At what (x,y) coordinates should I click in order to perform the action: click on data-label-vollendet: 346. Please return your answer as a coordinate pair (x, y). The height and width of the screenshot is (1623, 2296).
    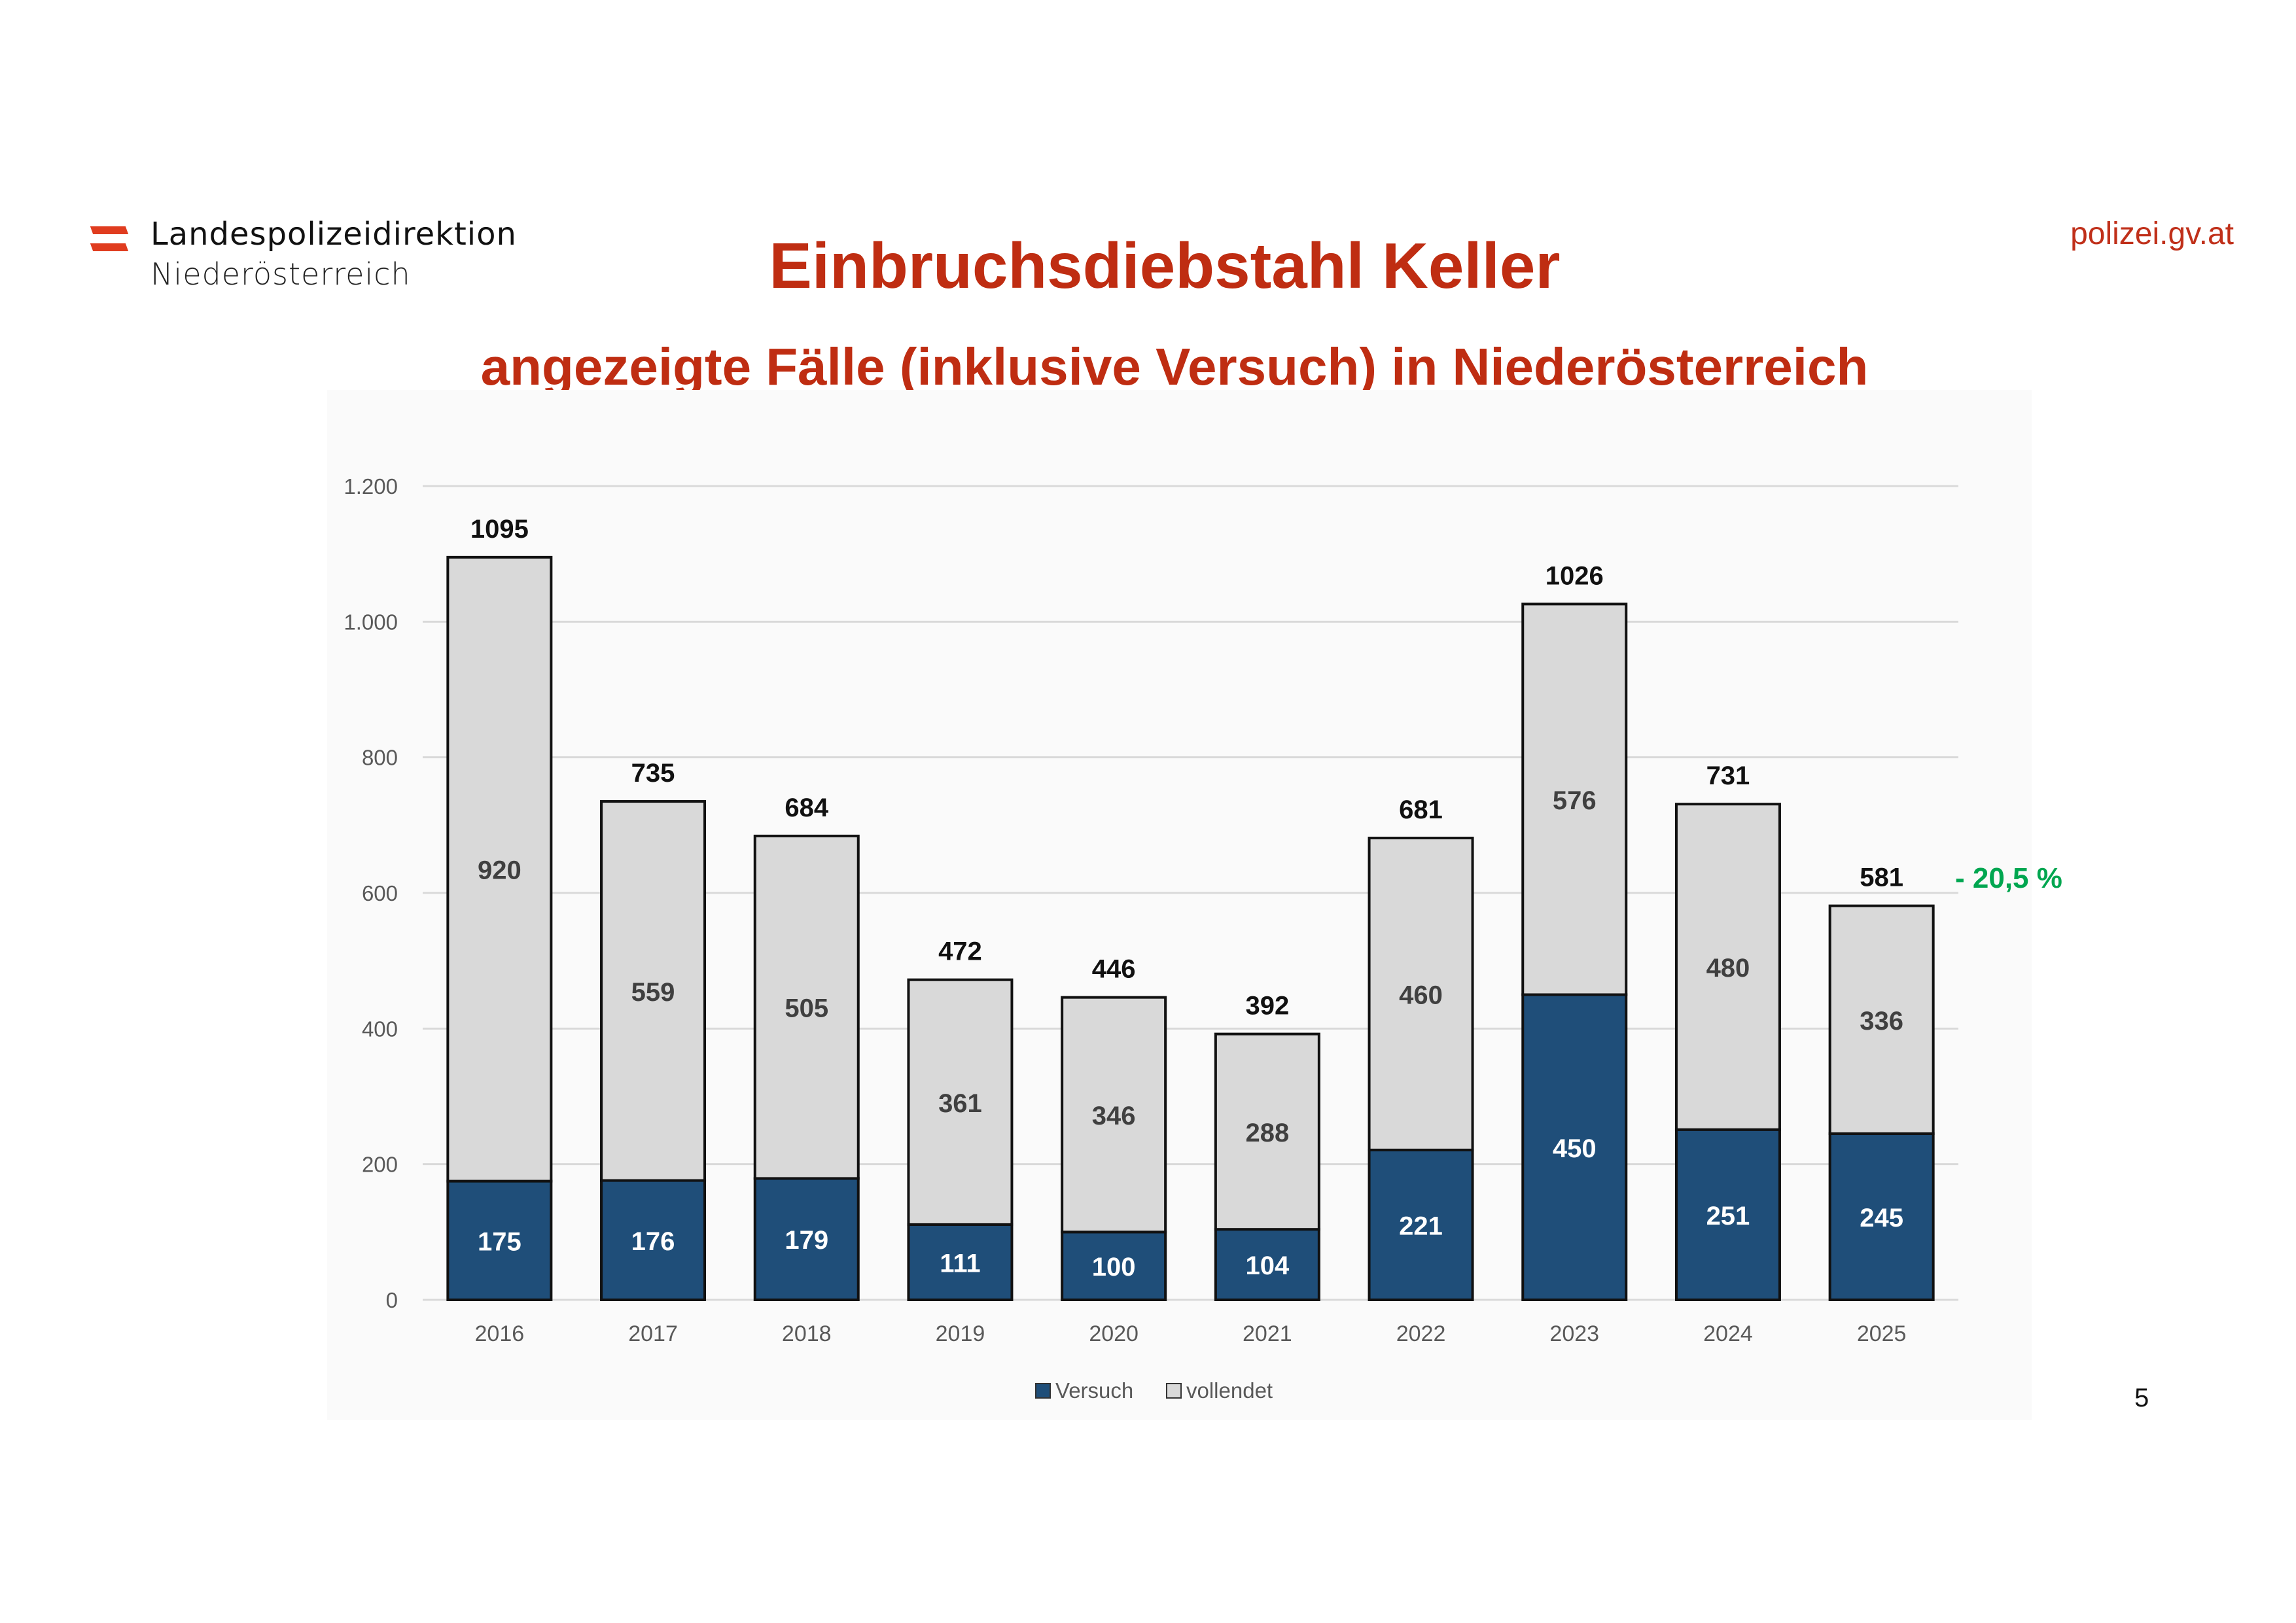
    Looking at the image, I should click on (1114, 1116).